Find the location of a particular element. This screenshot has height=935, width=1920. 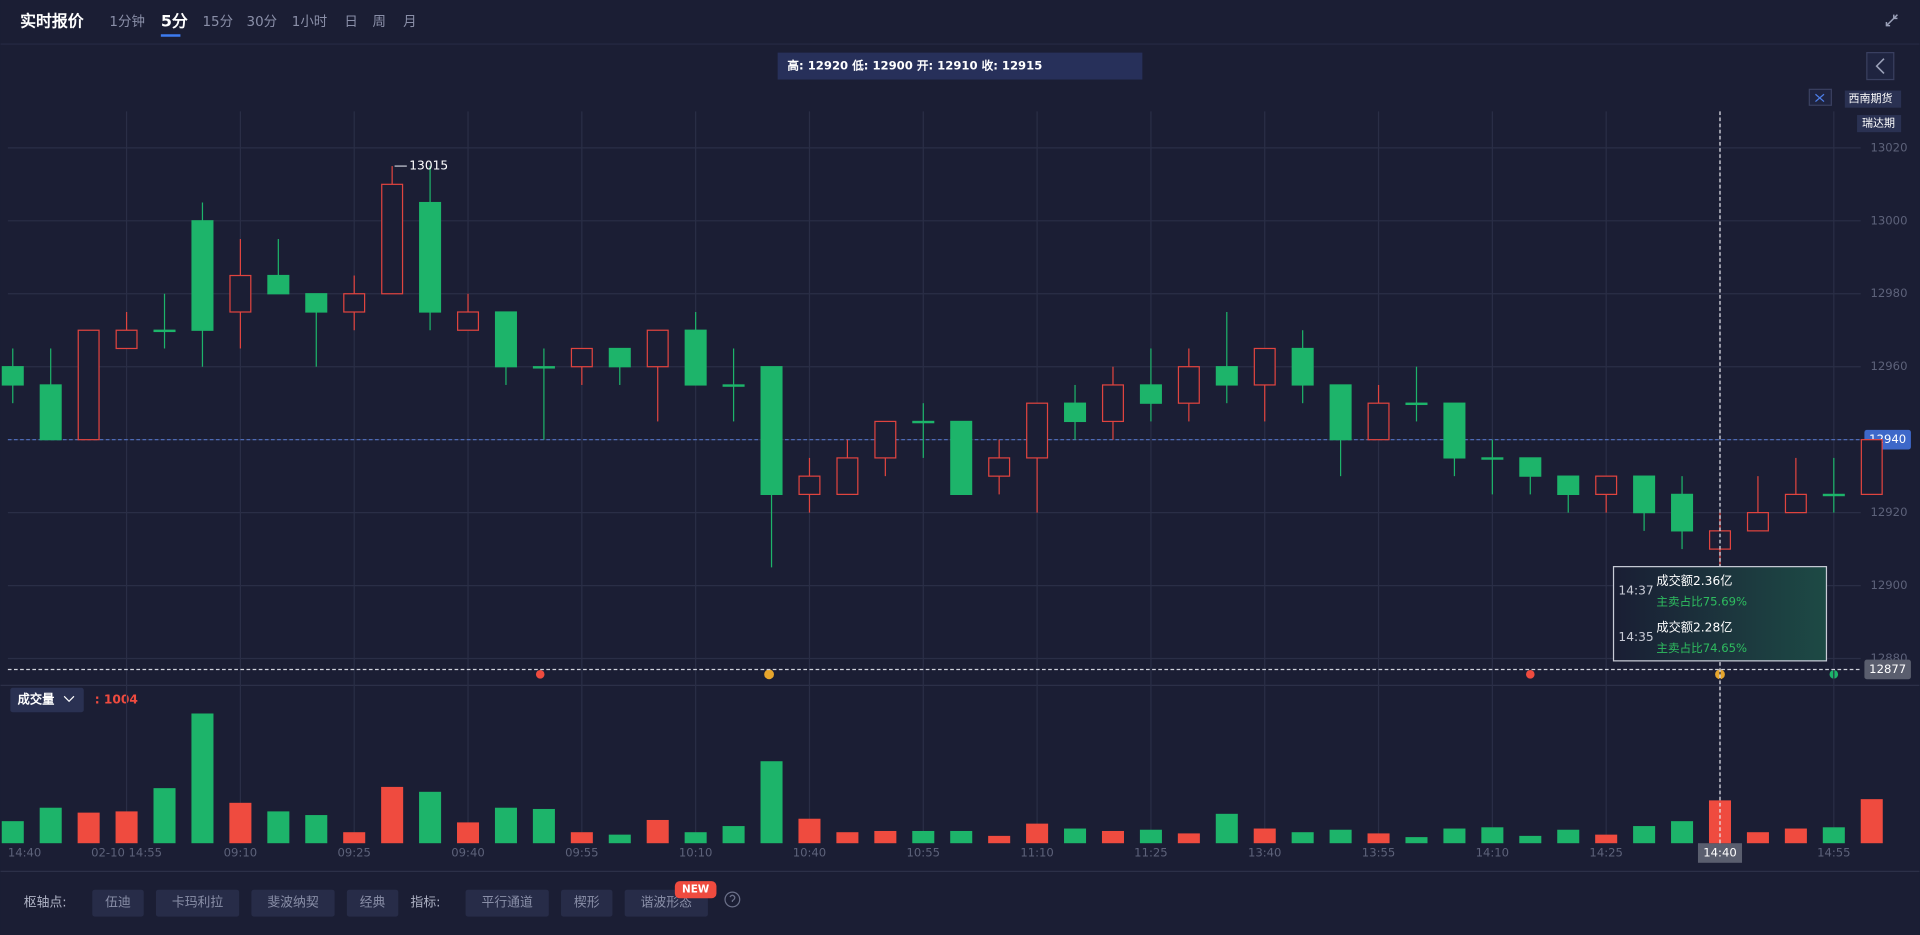

legend-entry: 西南期货 is located at coordinates (1870, 98).